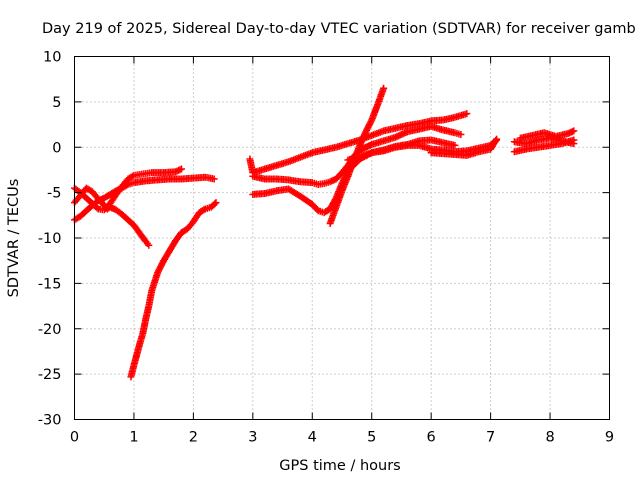  Describe the element at coordinates (193, 438) in the screenshot. I see `x-tick-label: 2` at that location.